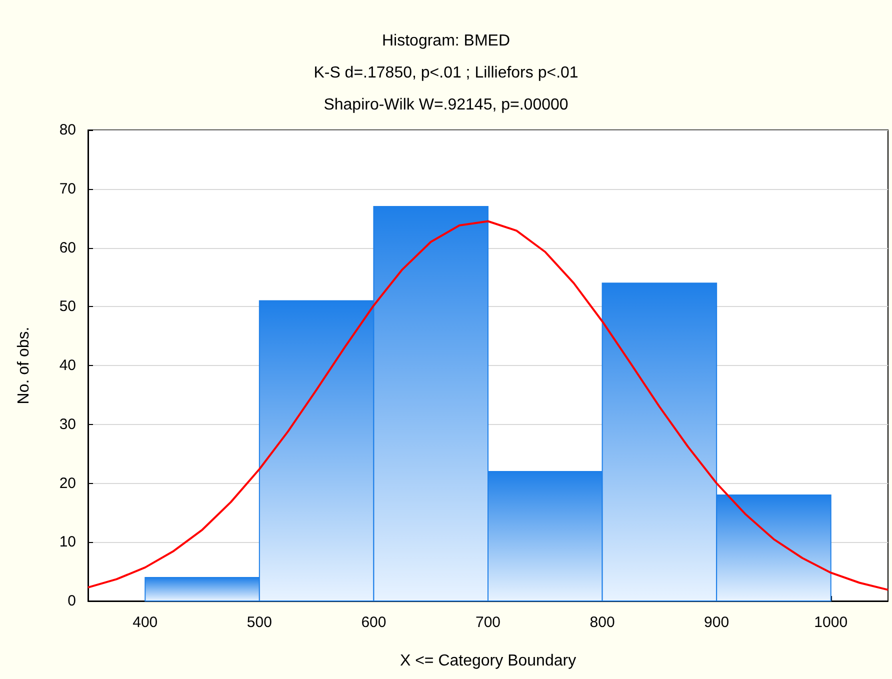 The height and width of the screenshot is (679, 892). What do you see at coordinates (67, 365) in the screenshot?
I see `y-tick-label: 40` at bounding box center [67, 365].